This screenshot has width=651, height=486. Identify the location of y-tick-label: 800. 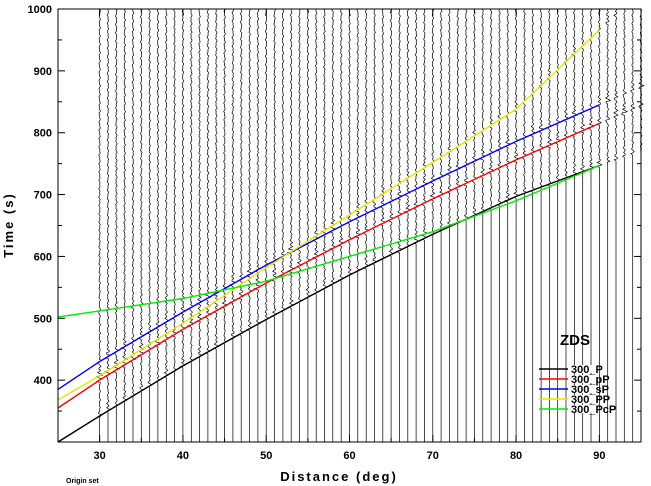
(43, 134).